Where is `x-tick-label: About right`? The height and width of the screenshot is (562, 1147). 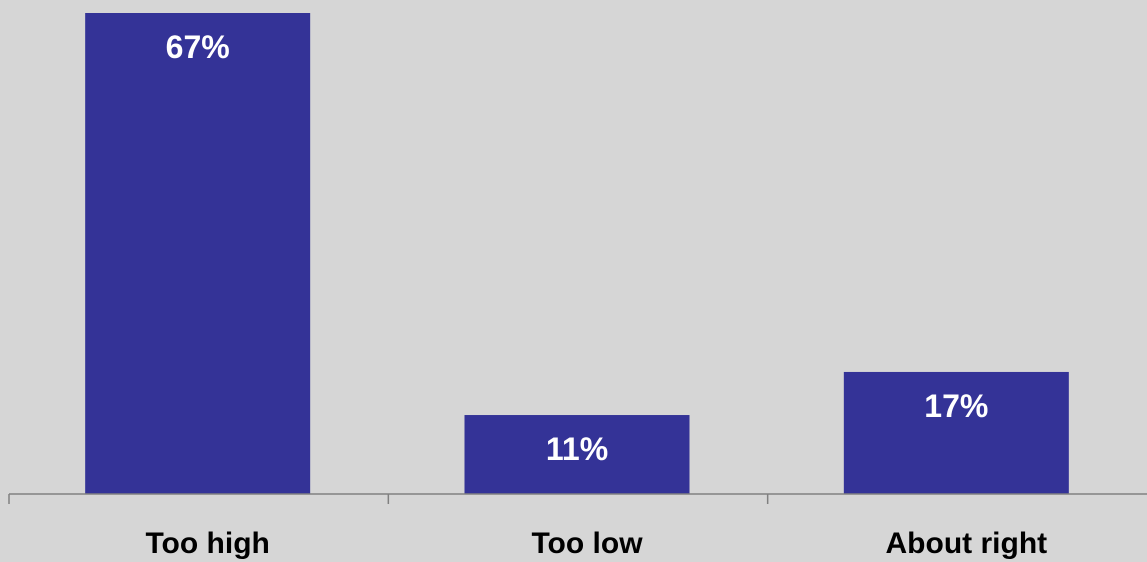
x-tick-label: About right is located at coordinates (967, 543).